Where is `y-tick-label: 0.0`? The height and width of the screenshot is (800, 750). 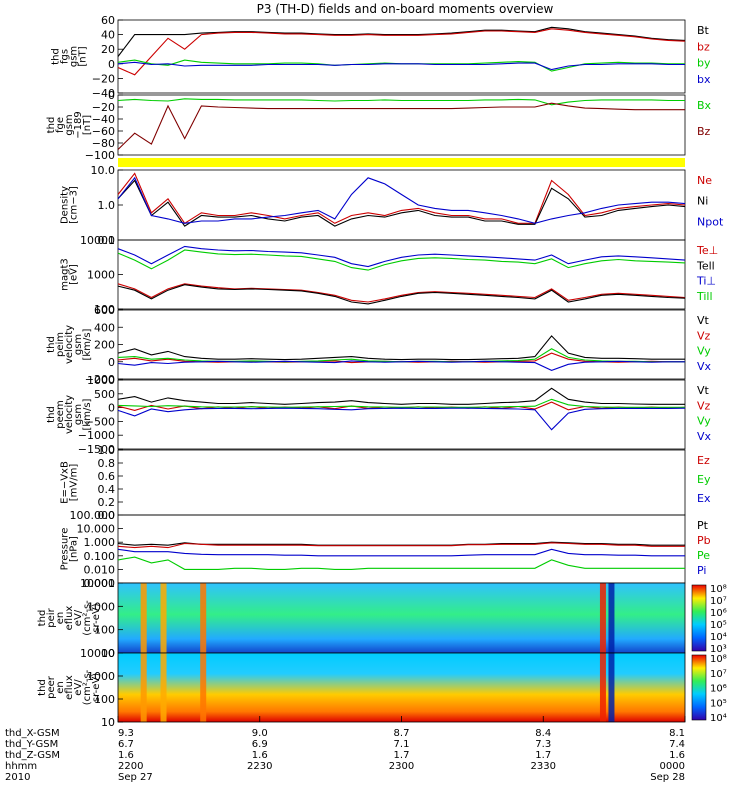
y-tick-label: 0.0 is located at coordinates (107, 515).